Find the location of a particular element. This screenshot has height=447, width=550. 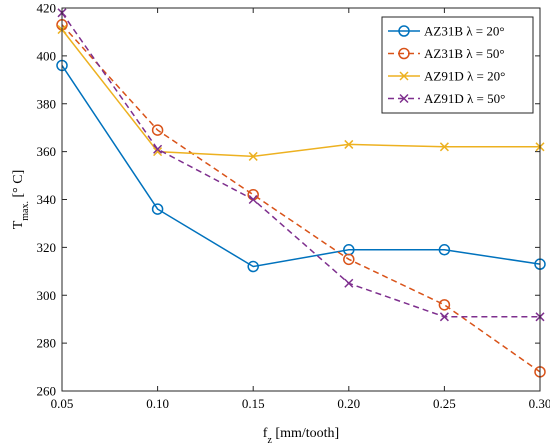

x-axis-label-main: f is located at coordinates (265, 433).